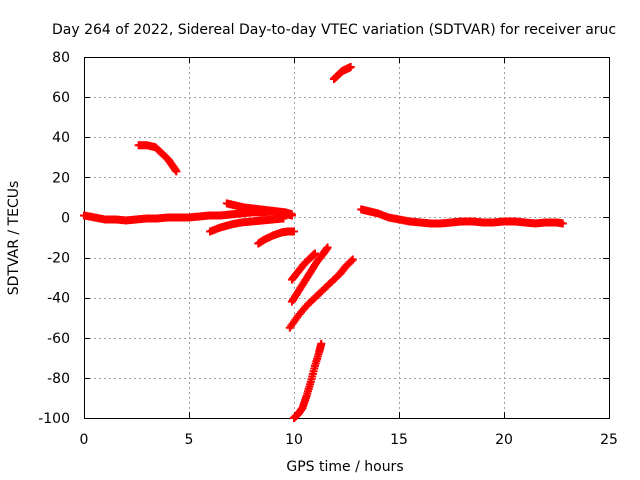 The image size is (640, 480). What do you see at coordinates (609, 440) in the screenshot?
I see `x-tick-label: 25` at bounding box center [609, 440].